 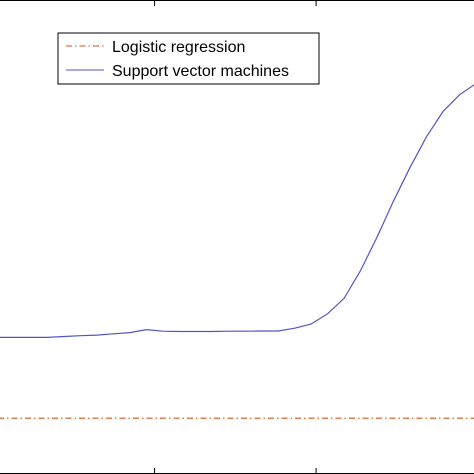 I want to click on legend-label-logistic-regression: Logistic regression, so click(x=178, y=47).